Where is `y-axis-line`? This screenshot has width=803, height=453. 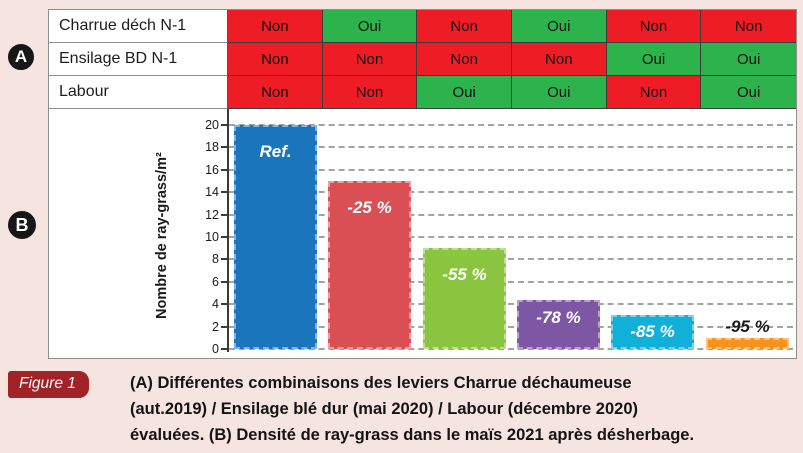
y-axis-line is located at coordinates (228, 230).